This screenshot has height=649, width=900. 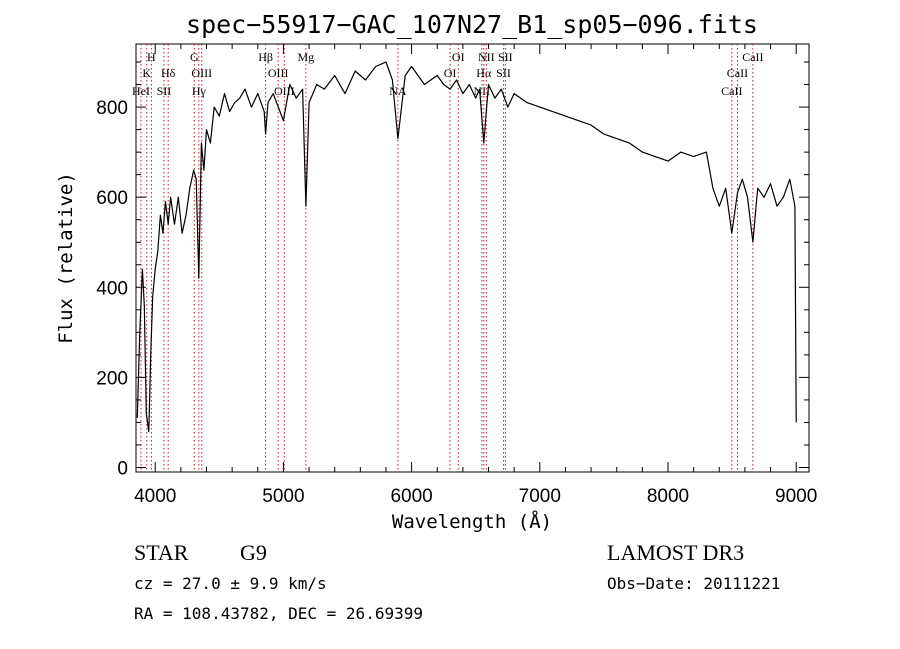 What do you see at coordinates (737, 73) in the screenshot?
I see `line-marker-label-21: CaII` at bounding box center [737, 73].